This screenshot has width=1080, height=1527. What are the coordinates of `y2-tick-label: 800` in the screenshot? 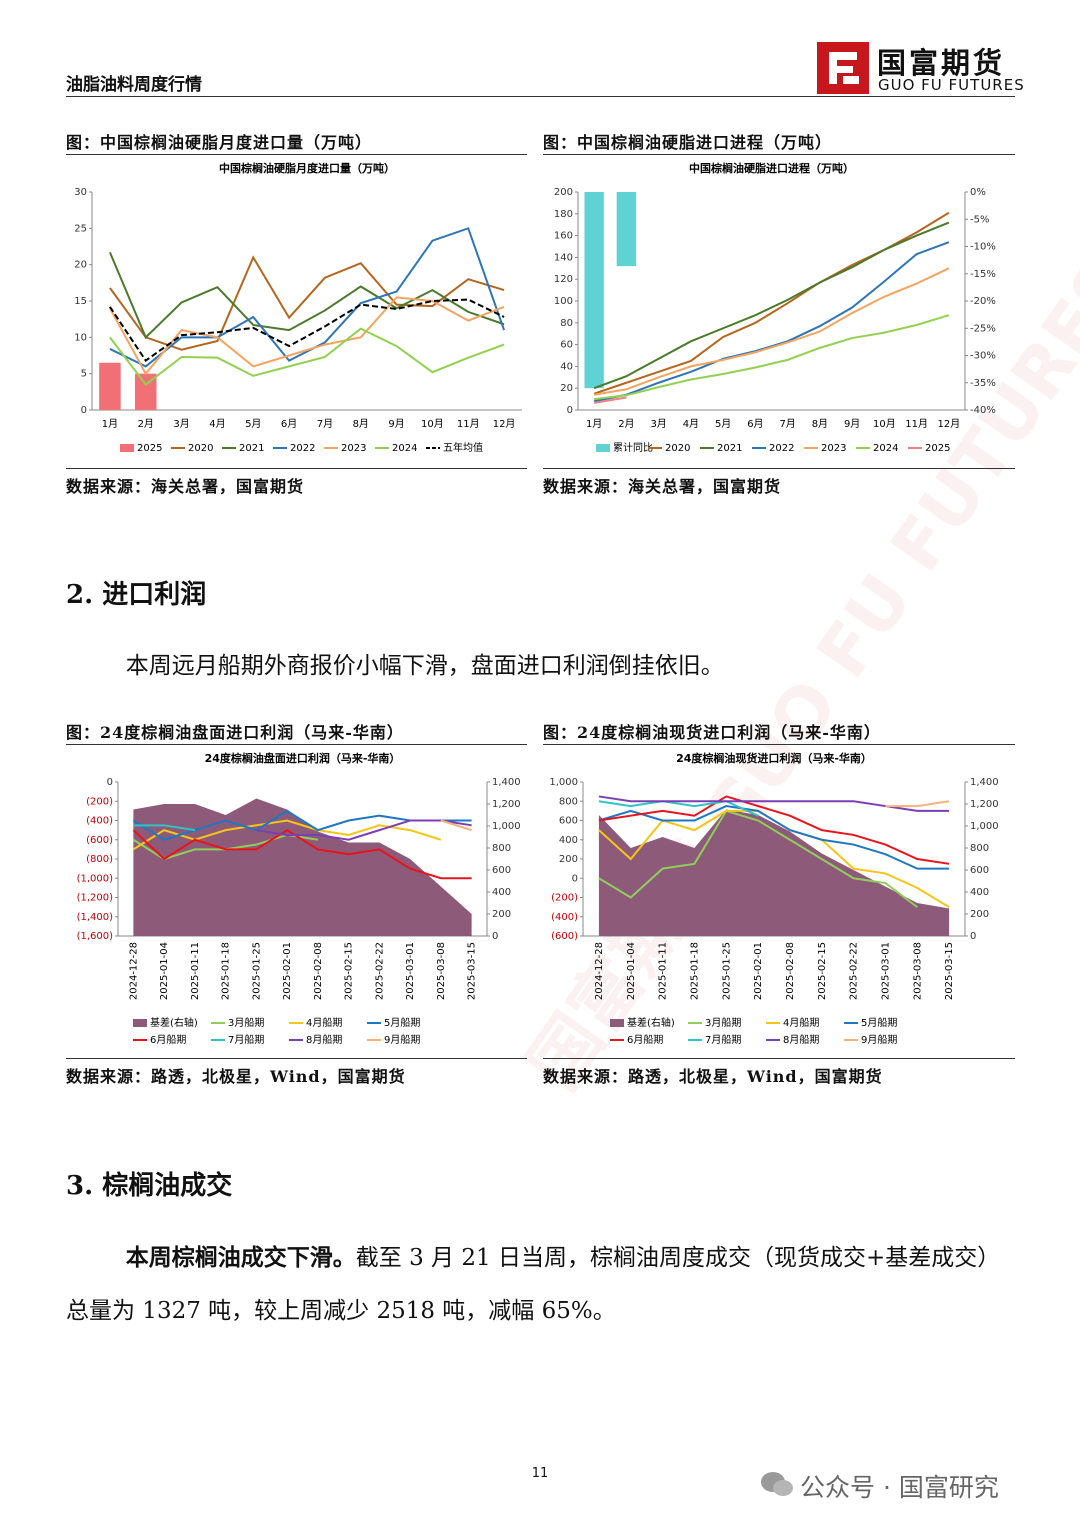 It's located at (501, 848).